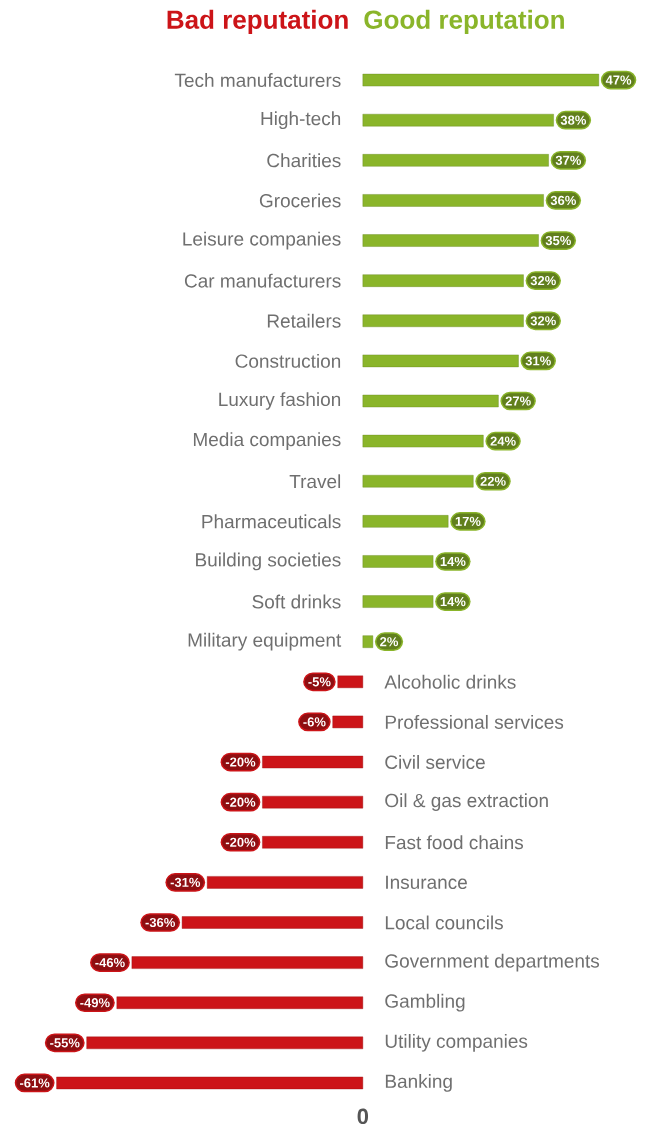 The image size is (646, 1129). Describe the element at coordinates (268, 561) in the screenshot. I see `y-tick-label: Building societies` at that location.